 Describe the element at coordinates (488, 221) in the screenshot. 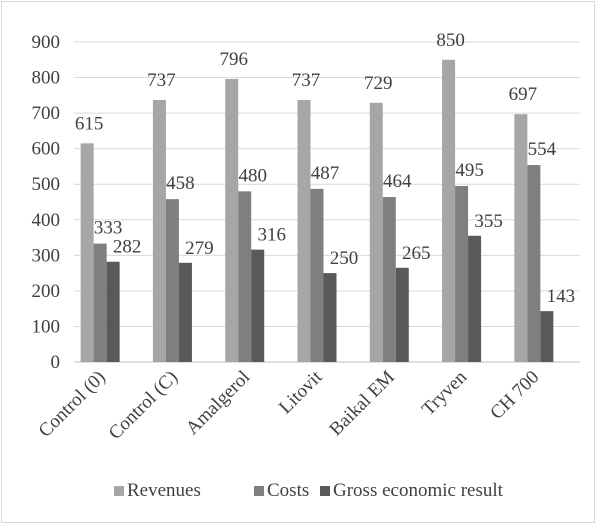

I see `data-label: 355` at that location.